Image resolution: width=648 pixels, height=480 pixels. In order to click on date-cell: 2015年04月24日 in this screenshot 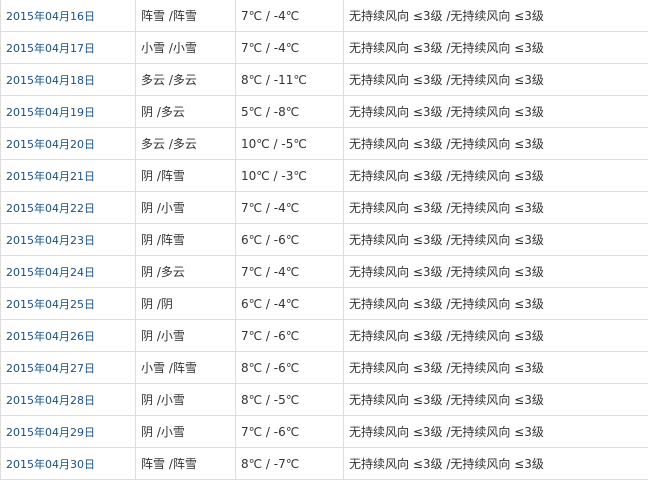, I will do `click(68, 271)`.